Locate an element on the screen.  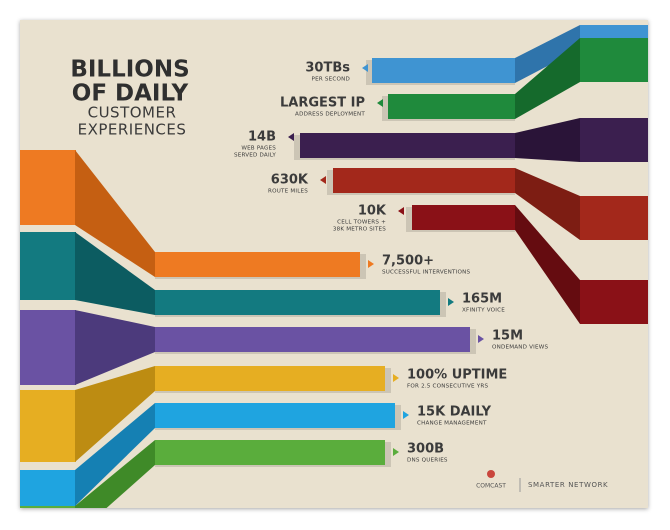
title-line: OF DAILY is located at coordinates (130, 94).